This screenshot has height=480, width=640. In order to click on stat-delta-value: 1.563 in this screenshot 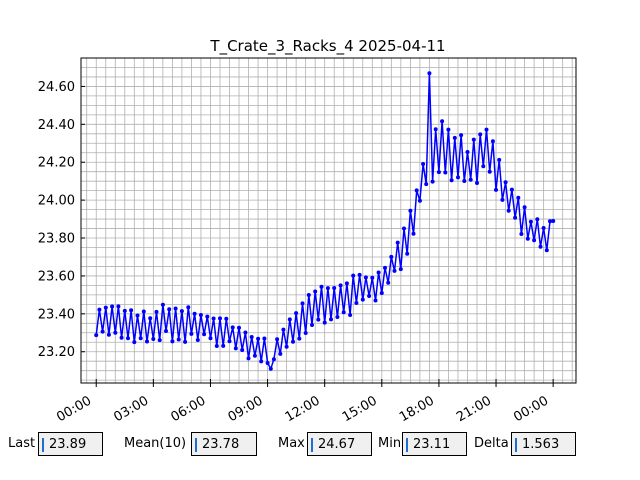, I will do `click(541, 444)`.